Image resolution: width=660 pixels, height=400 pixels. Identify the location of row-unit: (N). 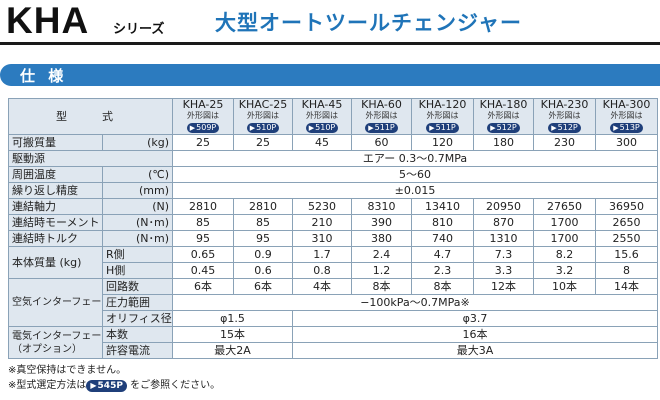
(137, 206).